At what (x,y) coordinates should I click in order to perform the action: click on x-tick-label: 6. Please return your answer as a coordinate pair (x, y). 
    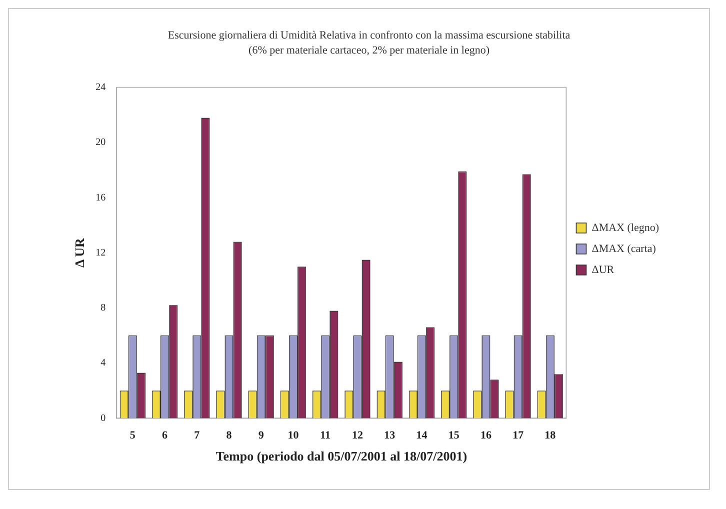
    Looking at the image, I should click on (165, 436).